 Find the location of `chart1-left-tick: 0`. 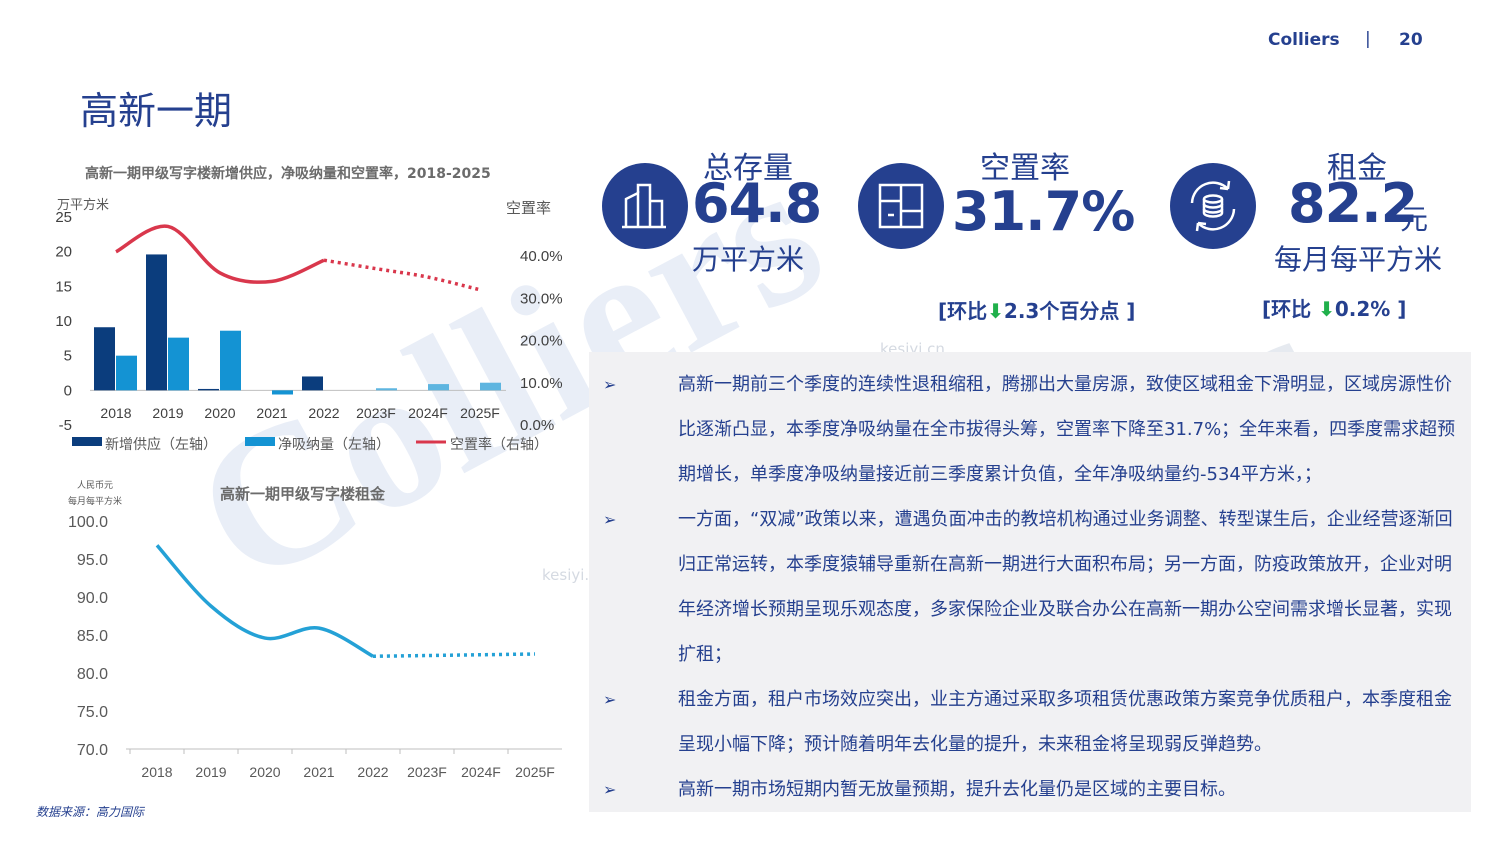

chart1-left-tick: 0 is located at coordinates (68, 390).